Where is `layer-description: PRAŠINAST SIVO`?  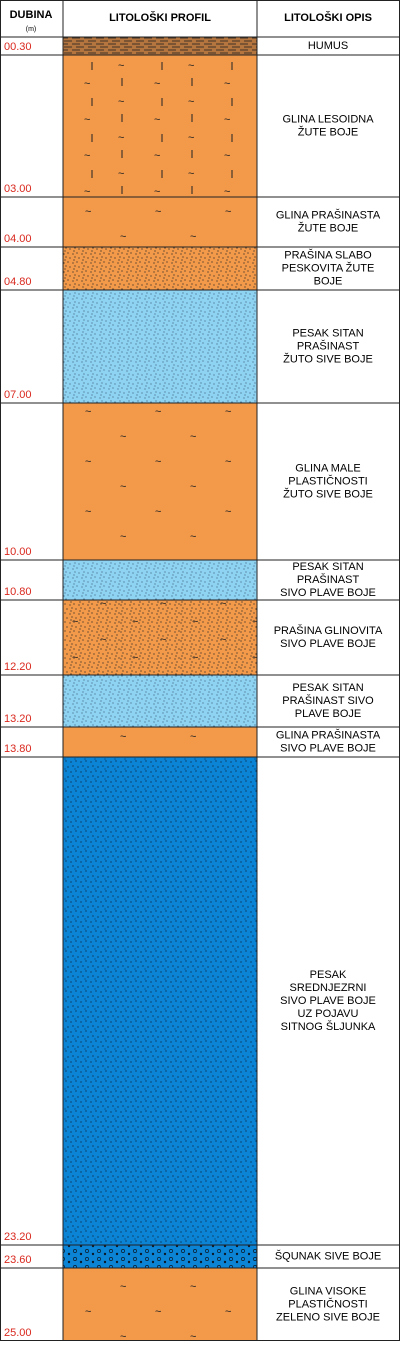 layer-description: PRAŠINAST SIVO is located at coordinates (328, 700).